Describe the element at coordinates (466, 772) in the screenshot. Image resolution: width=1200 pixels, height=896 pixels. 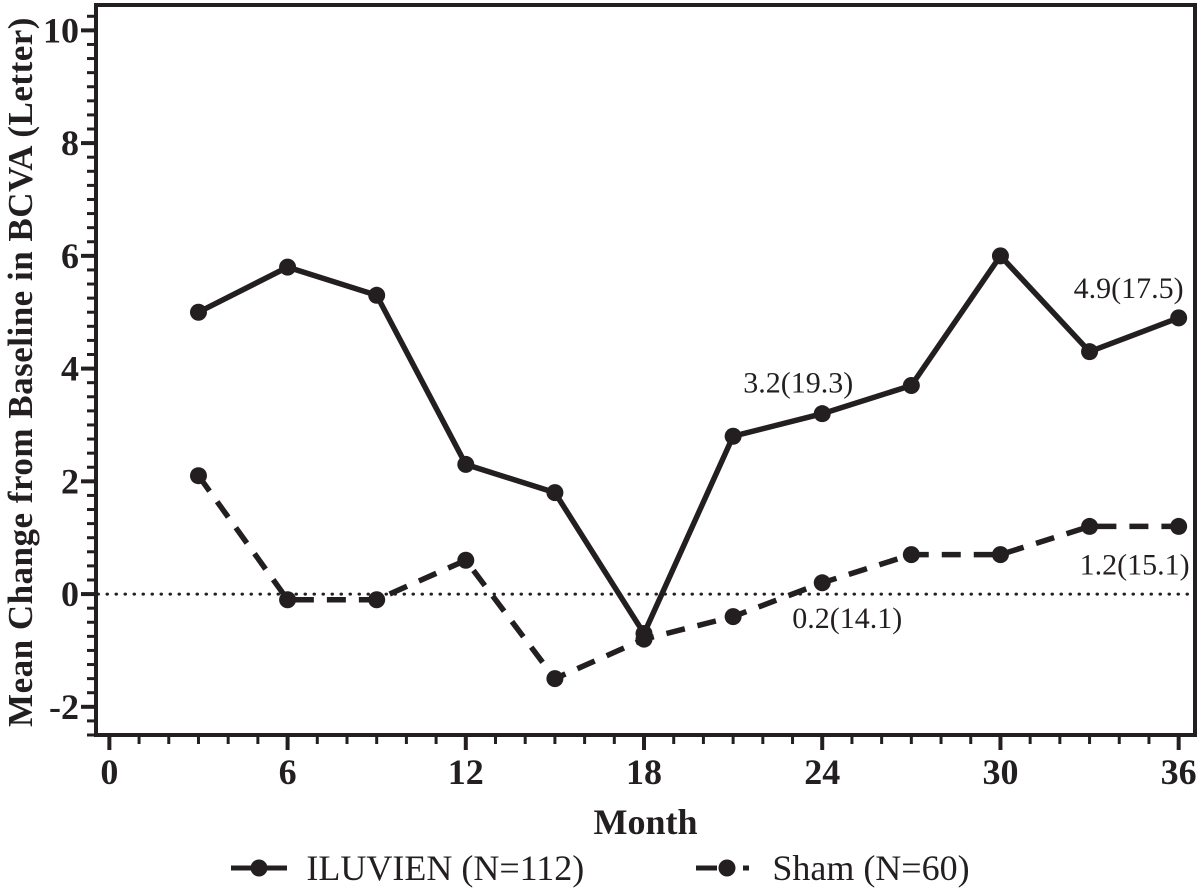
I see `x-tick-label: 12` at that location.